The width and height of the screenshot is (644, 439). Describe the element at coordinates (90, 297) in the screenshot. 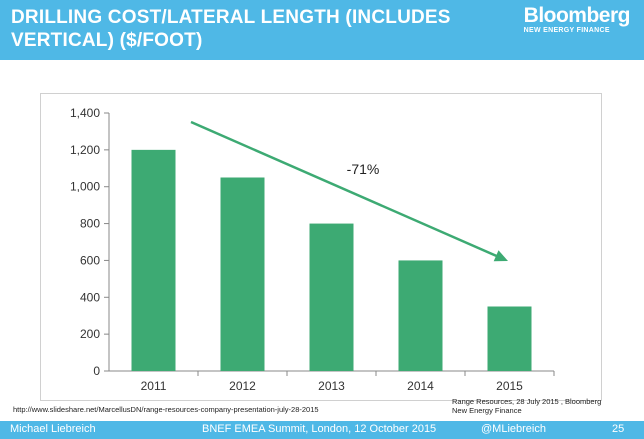

I see `y-tick-label: 400` at that location.